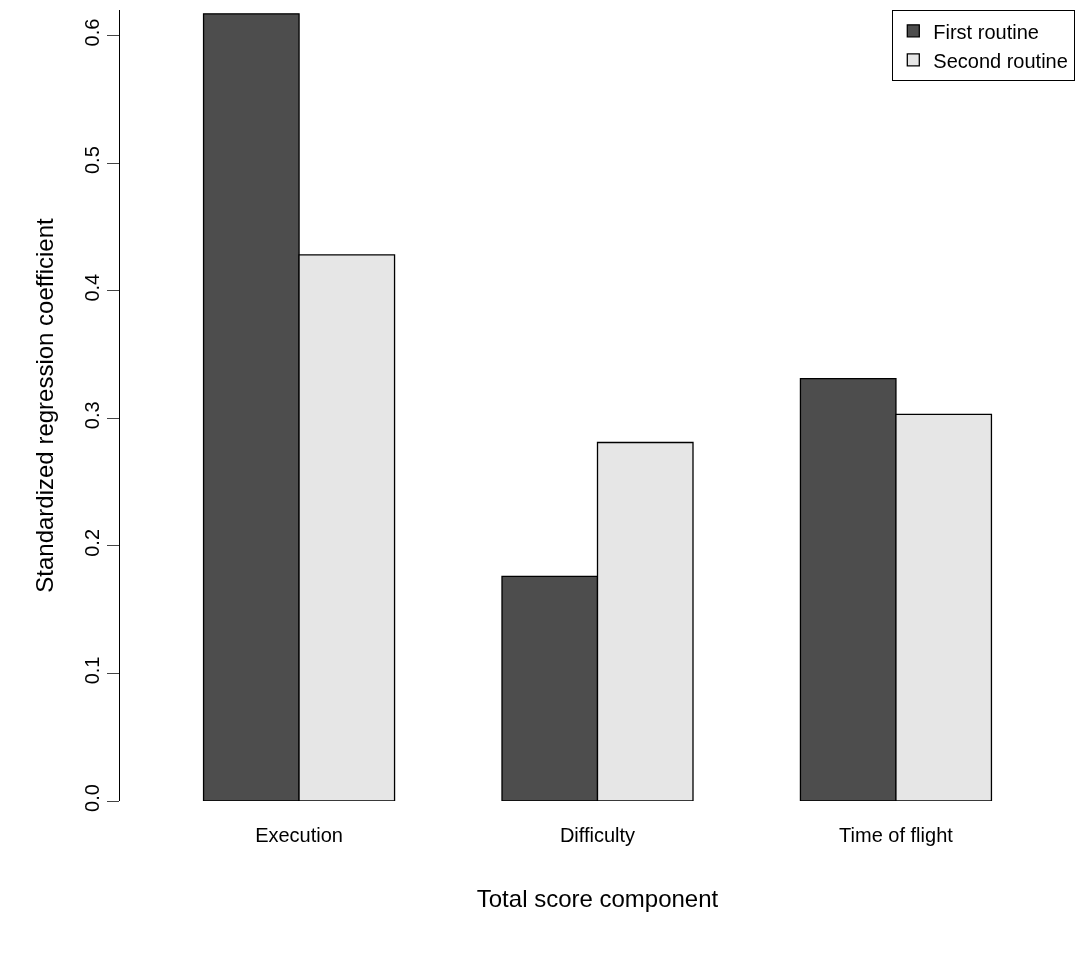 Image resolution: width=1085 pixels, height=961 pixels. I want to click on legend-label: First routine, so click(986, 31).